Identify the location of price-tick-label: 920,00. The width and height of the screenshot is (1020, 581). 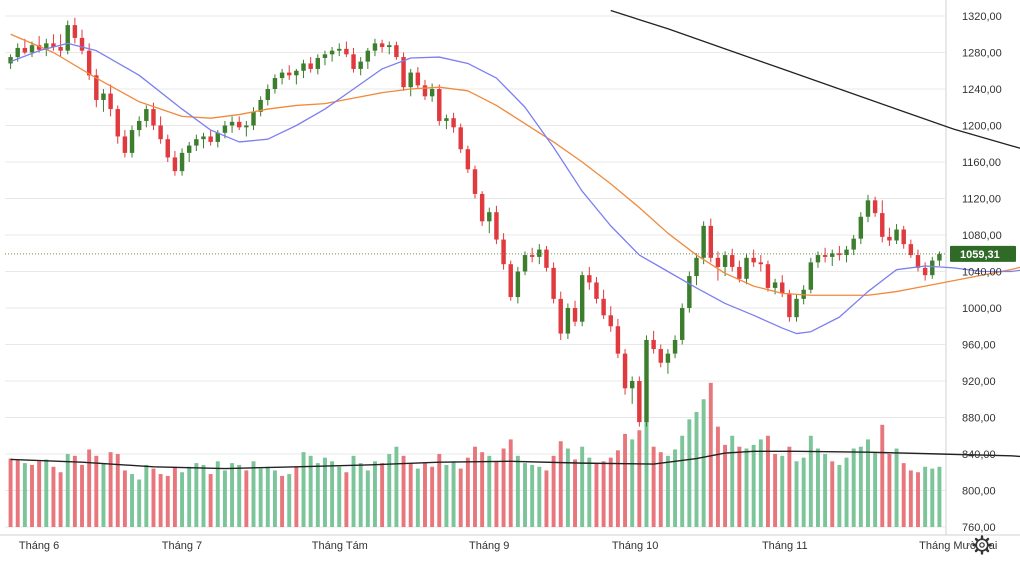
(979, 382).